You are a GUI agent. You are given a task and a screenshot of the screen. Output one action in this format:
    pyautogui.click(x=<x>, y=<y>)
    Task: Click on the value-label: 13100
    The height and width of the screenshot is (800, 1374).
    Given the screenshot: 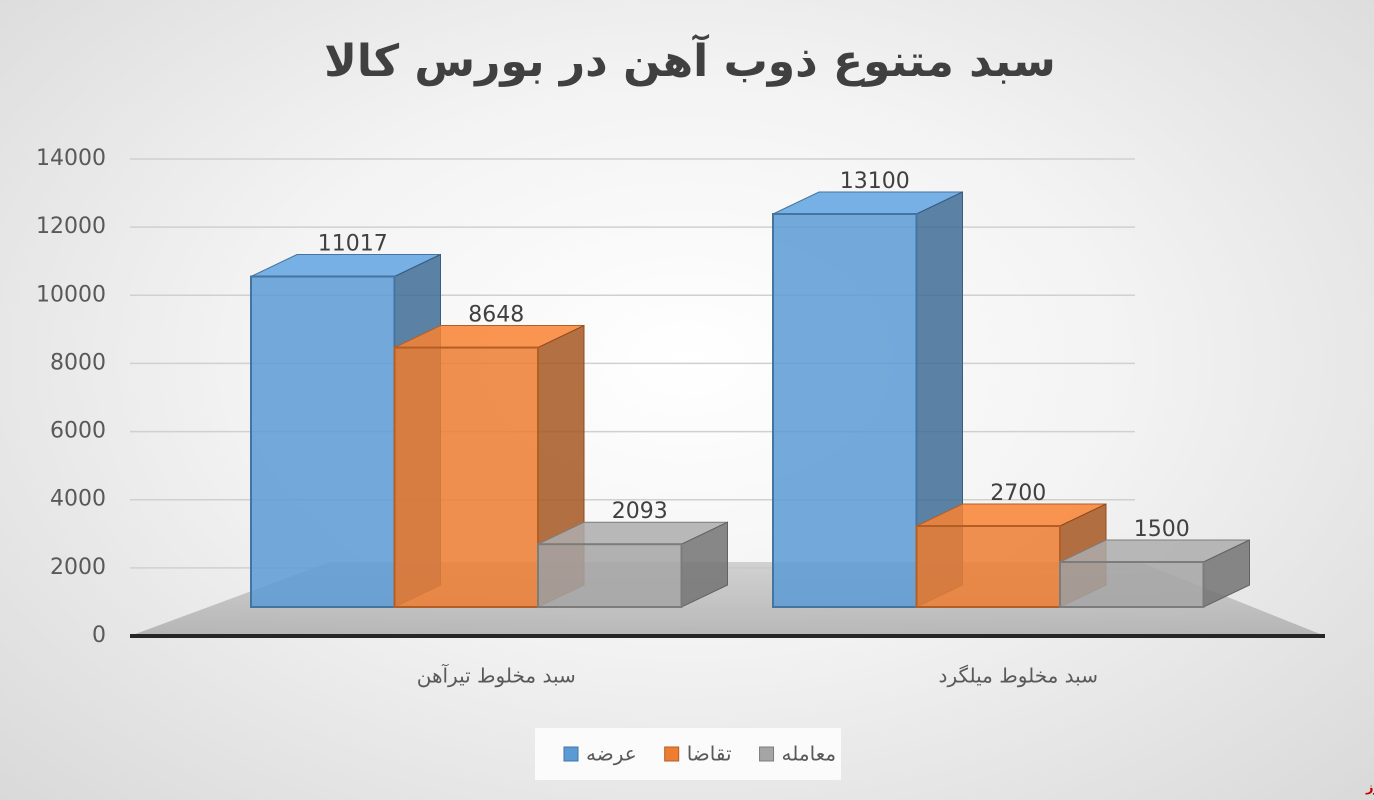 What is the action you would take?
    pyautogui.click(x=875, y=181)
    